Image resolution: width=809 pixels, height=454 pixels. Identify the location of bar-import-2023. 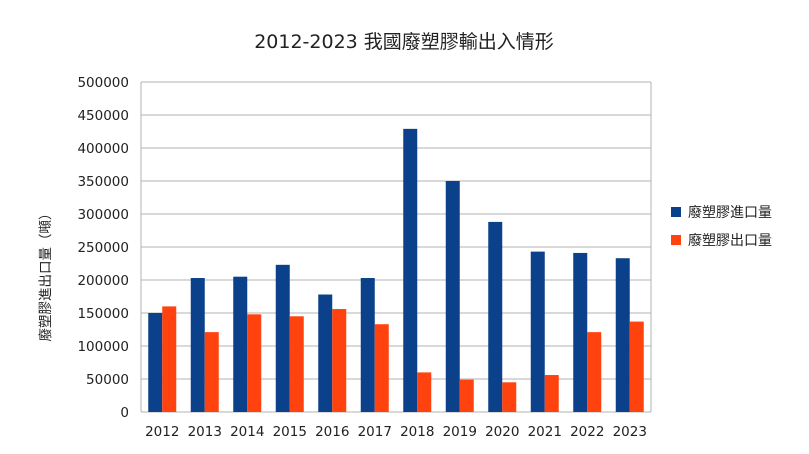
(622, 335).